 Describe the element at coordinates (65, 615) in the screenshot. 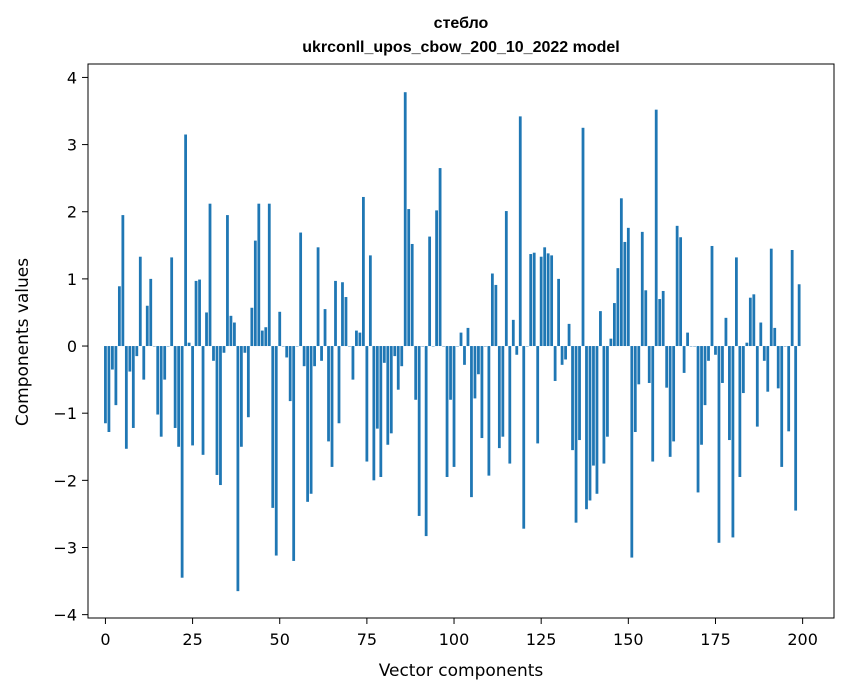

I see `y-tick-label: −4` at that location.